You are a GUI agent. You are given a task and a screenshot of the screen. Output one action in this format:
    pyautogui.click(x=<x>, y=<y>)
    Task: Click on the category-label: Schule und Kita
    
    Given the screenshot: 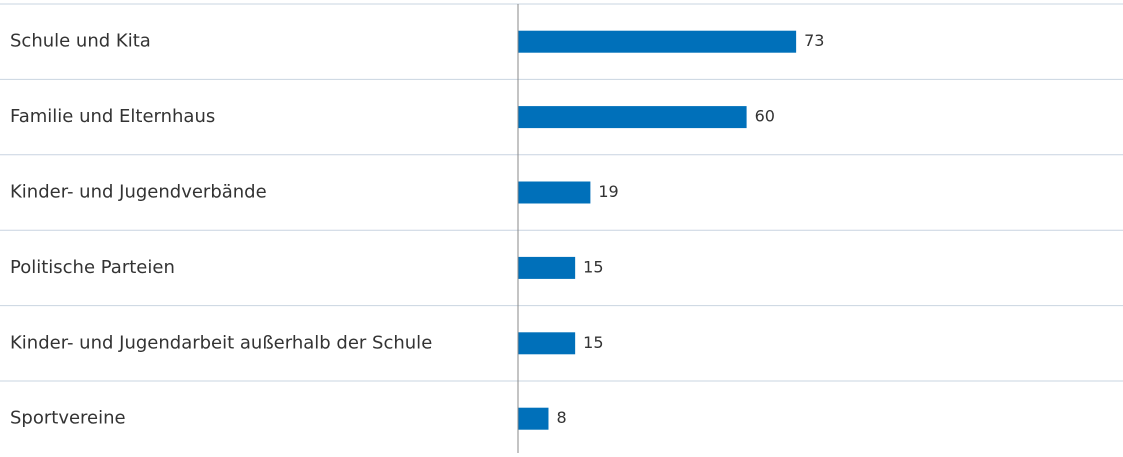 What is the action you would take?
    pyautogui.click(x=80, y=41)
    